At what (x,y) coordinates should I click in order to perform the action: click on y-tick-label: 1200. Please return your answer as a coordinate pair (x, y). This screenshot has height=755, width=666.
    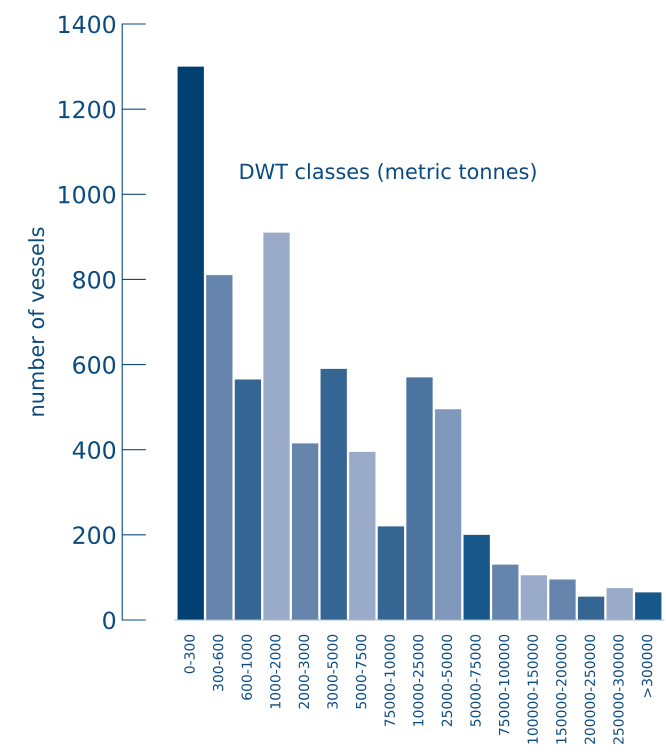
    Looking at the image, I should click on (87, 109).